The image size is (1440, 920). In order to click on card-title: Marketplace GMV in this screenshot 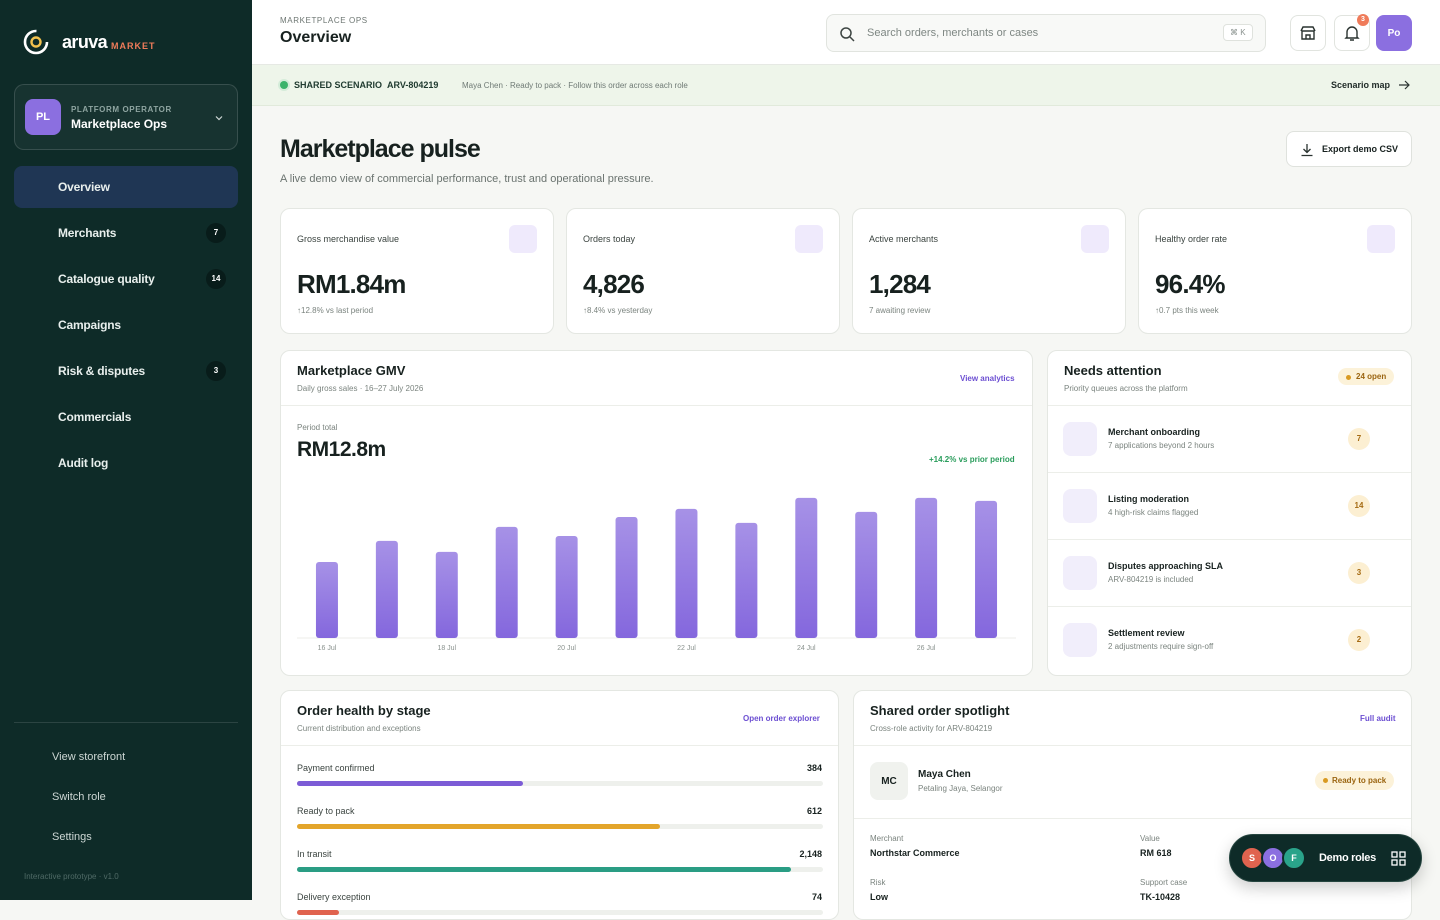, I will do `click(351, 370)`.